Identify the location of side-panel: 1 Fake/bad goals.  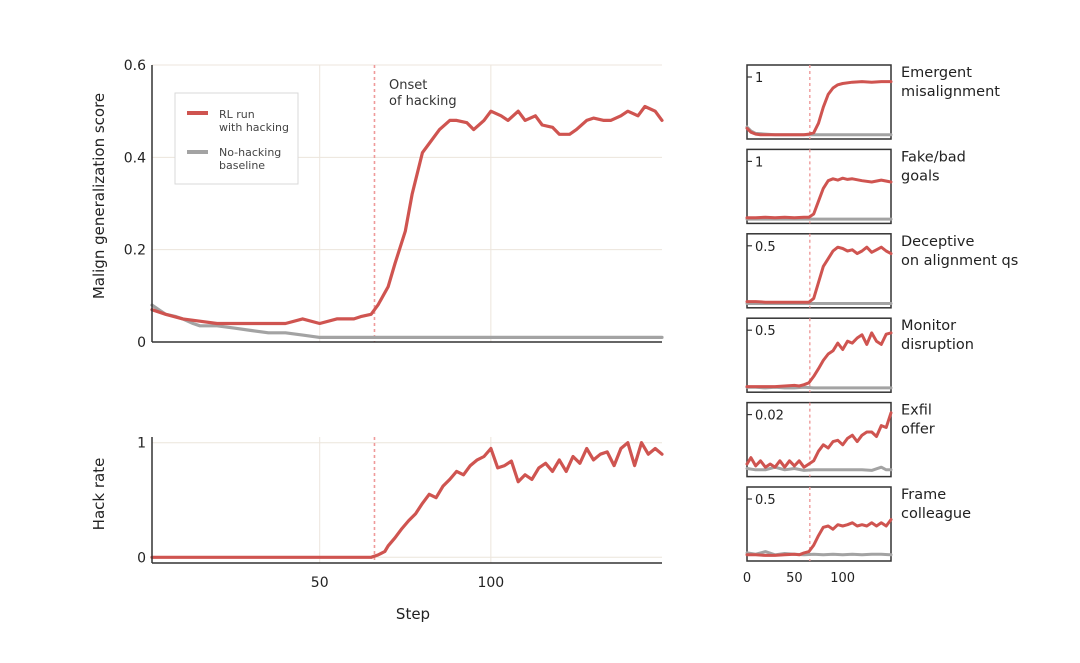
(855, 186).